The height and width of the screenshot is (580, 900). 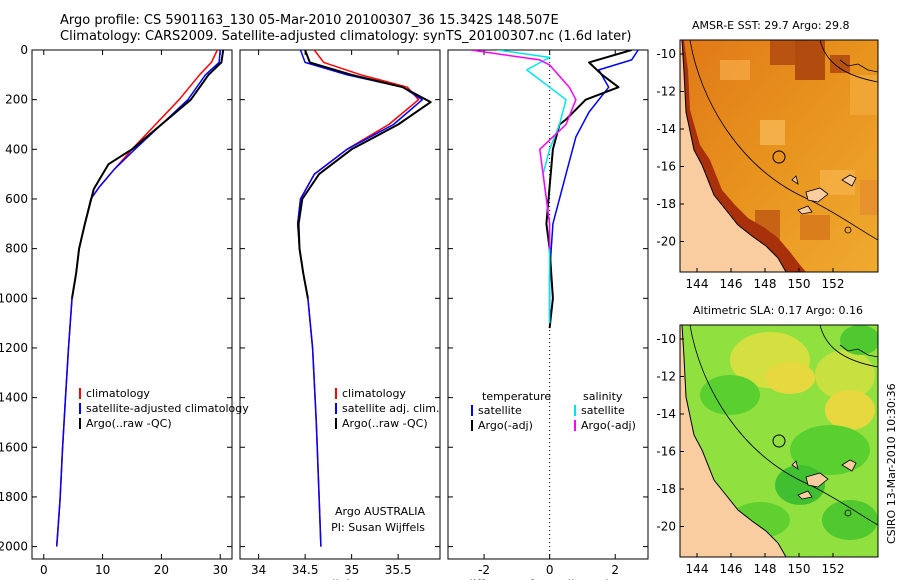 I want to click on y-tick-label: 0, so click(x=24, y=50).